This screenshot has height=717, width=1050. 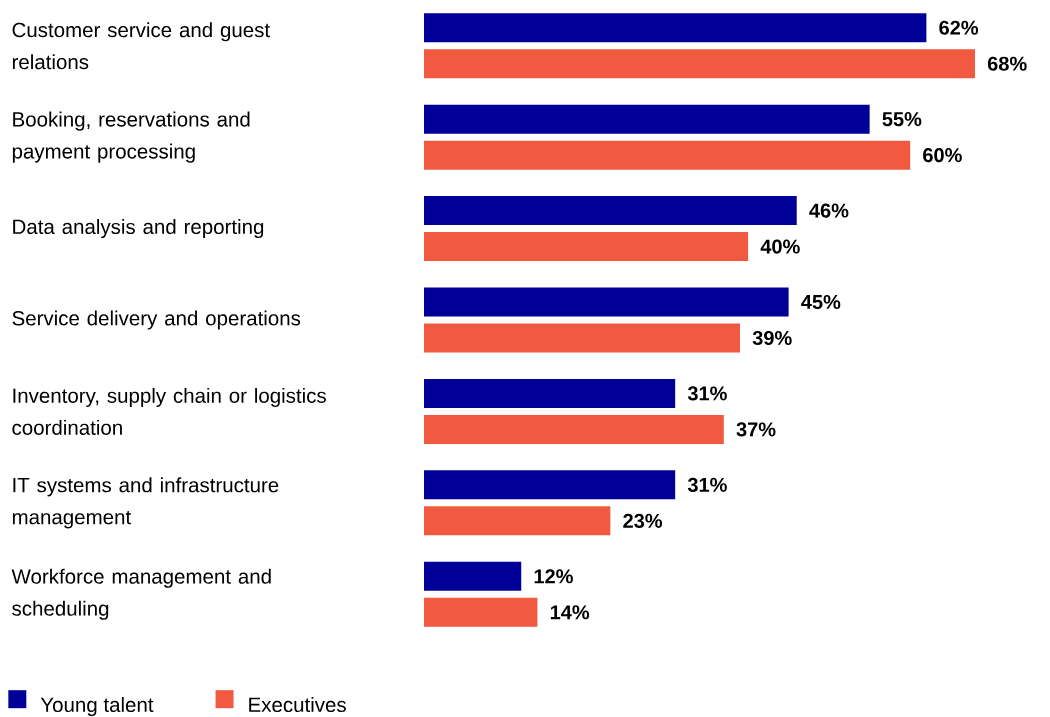 I want to click on data-label: 37%, so click(x=756, y=429).